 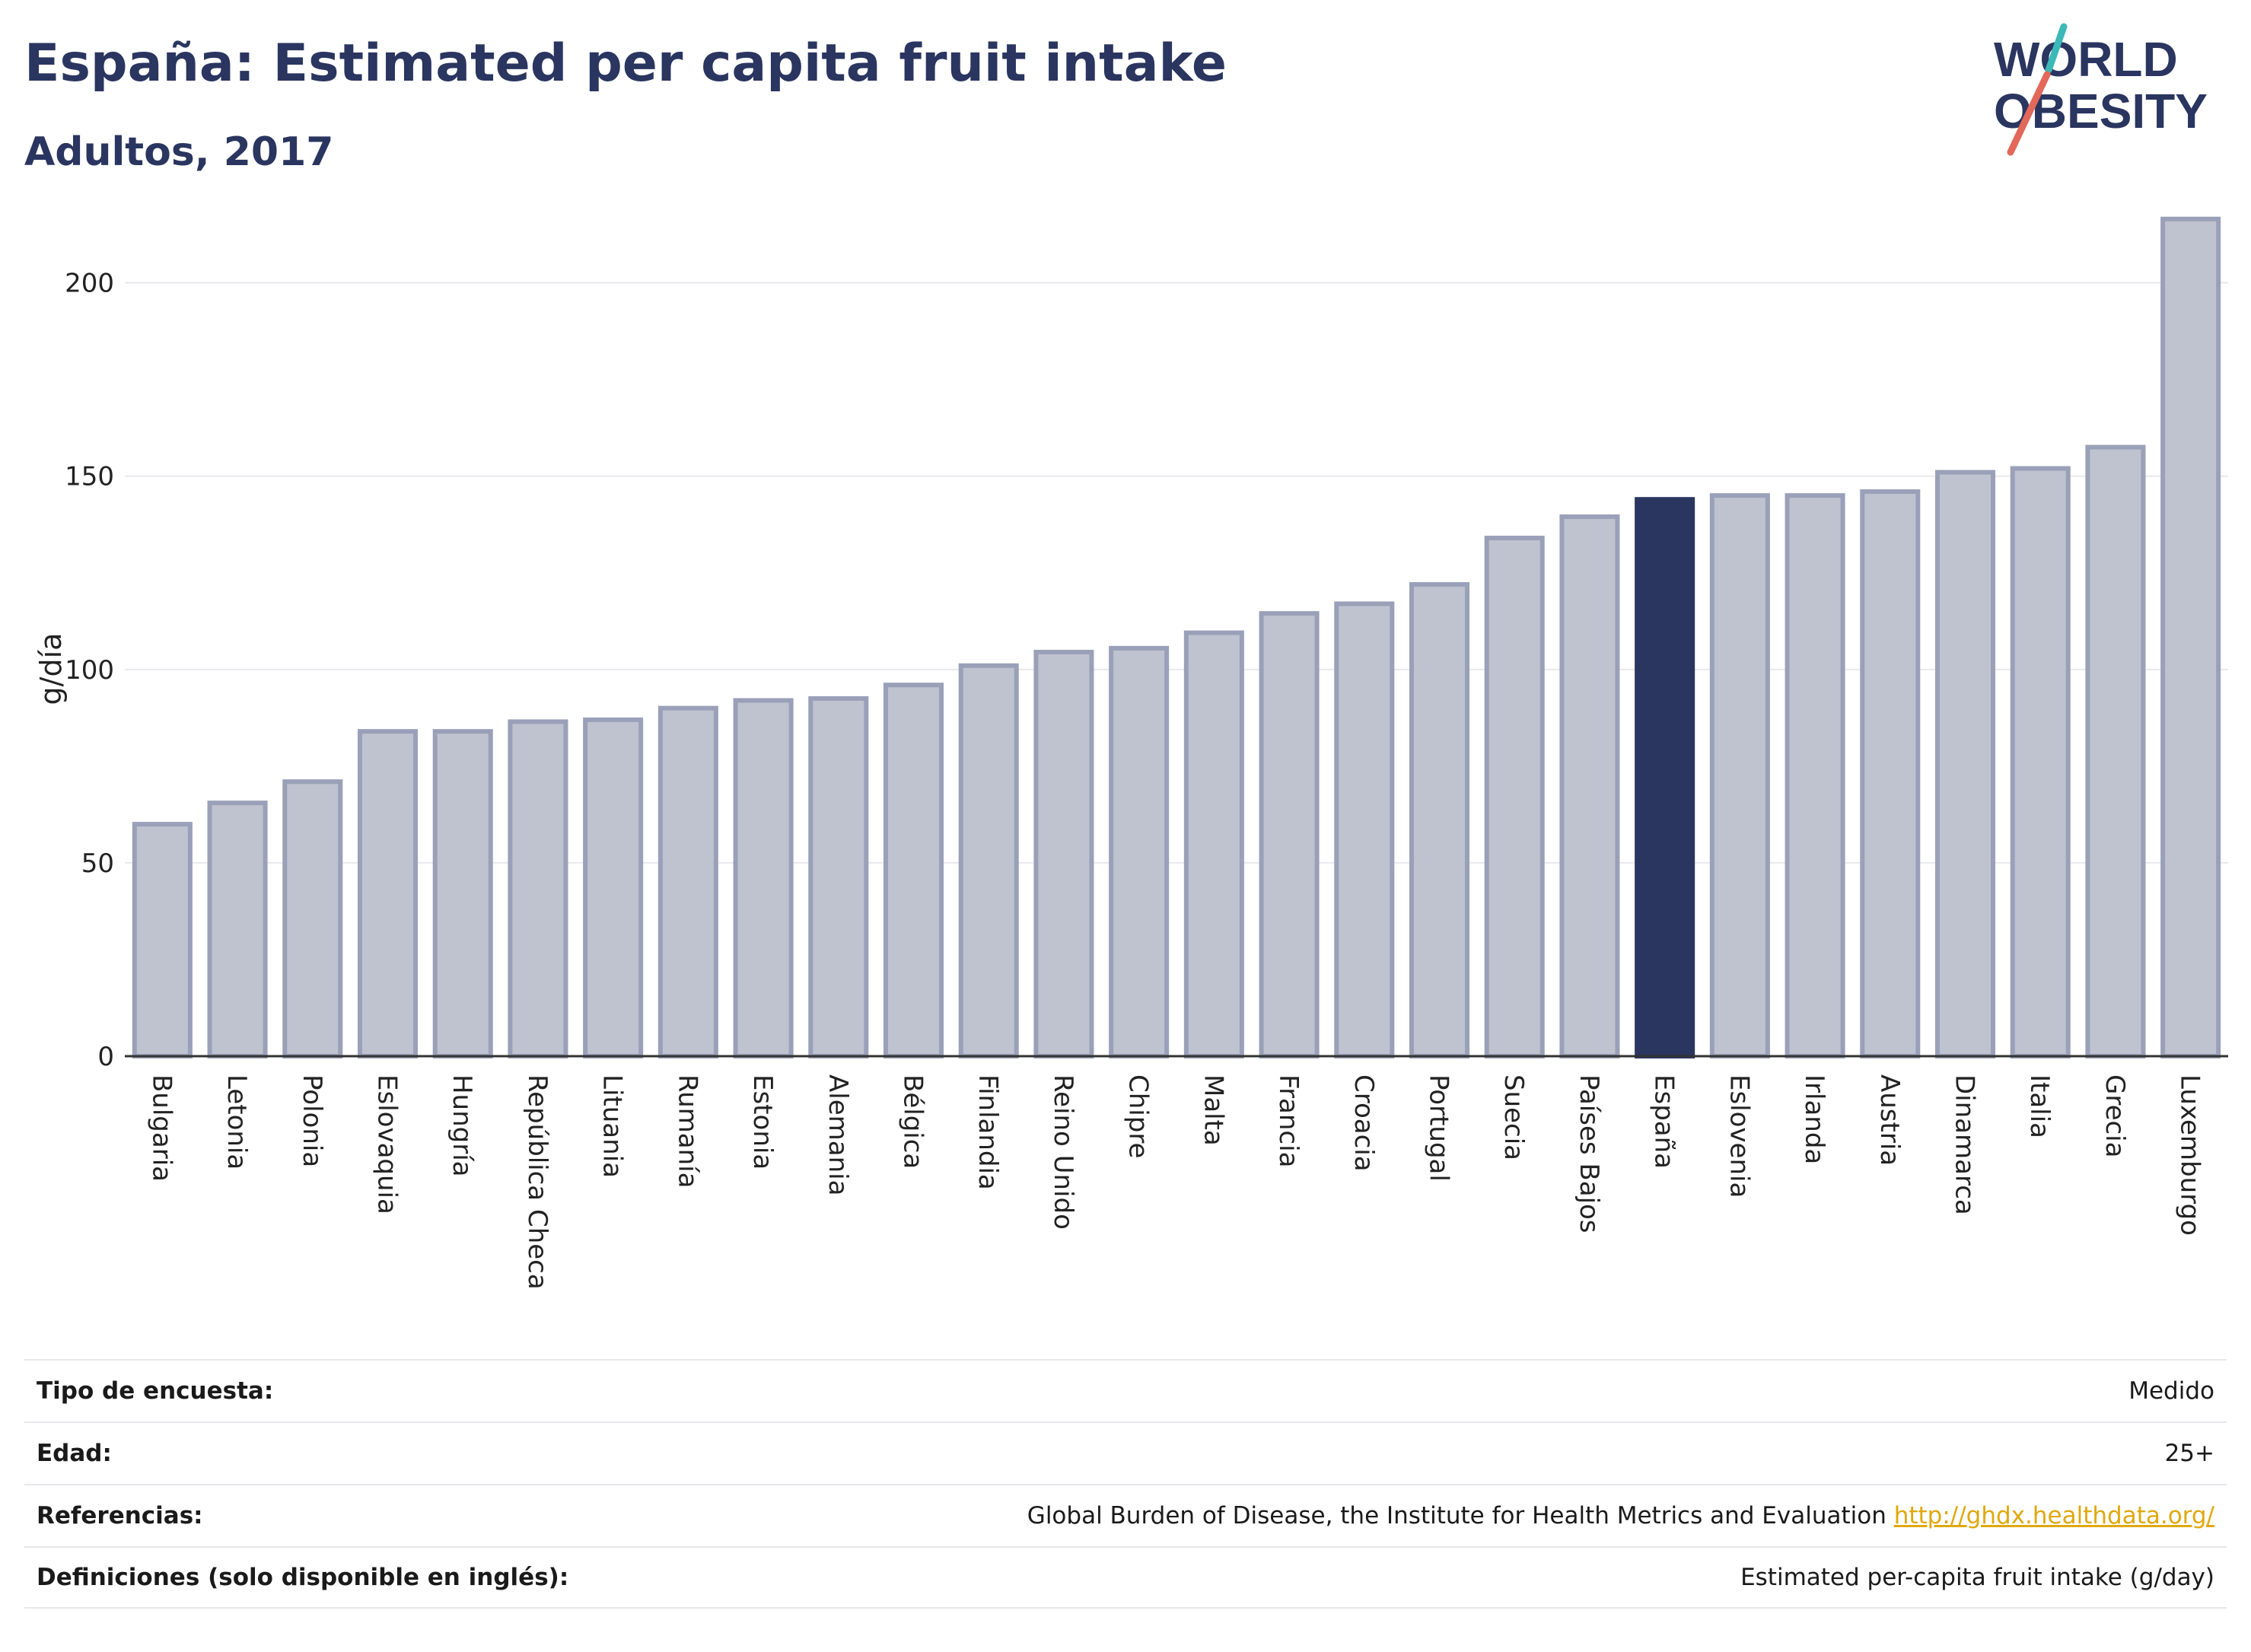 I want to click on x-tick-label: Letonia, so click(x=236, y=1122).